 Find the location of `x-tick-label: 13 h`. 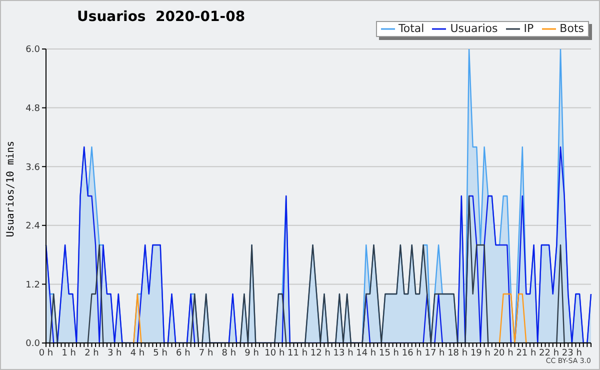

x-tick-label: 13 h is located at coordinates (343, 353).